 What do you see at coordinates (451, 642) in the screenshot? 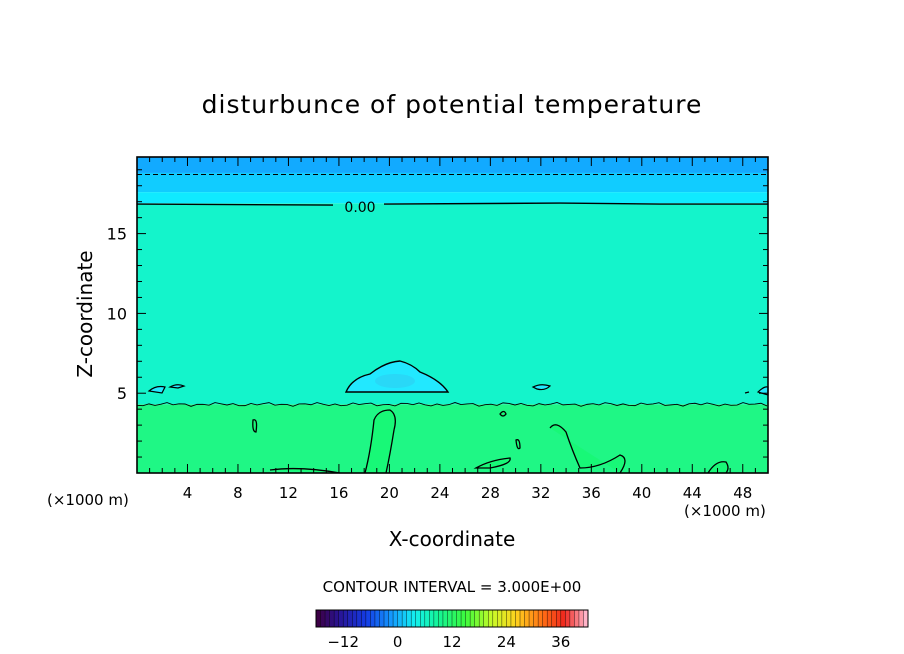
I see `colorbar-tick-label: 12` at bounding box center [451, 642].